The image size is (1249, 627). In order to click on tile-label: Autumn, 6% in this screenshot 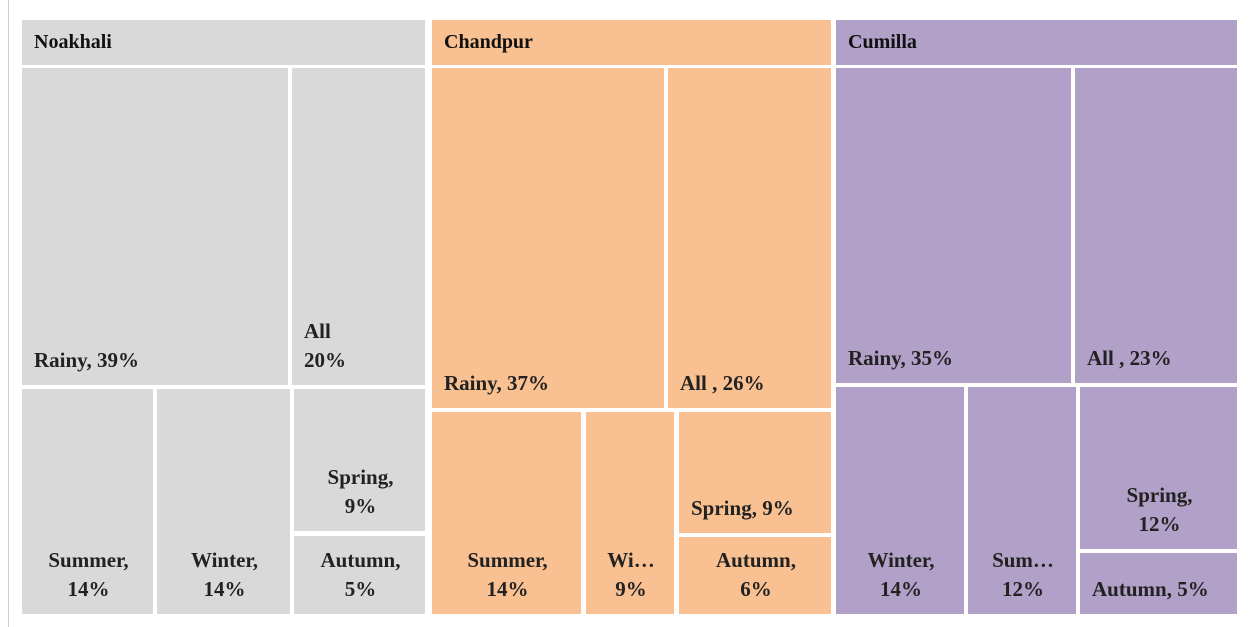, I will do `click(756, 574)`.